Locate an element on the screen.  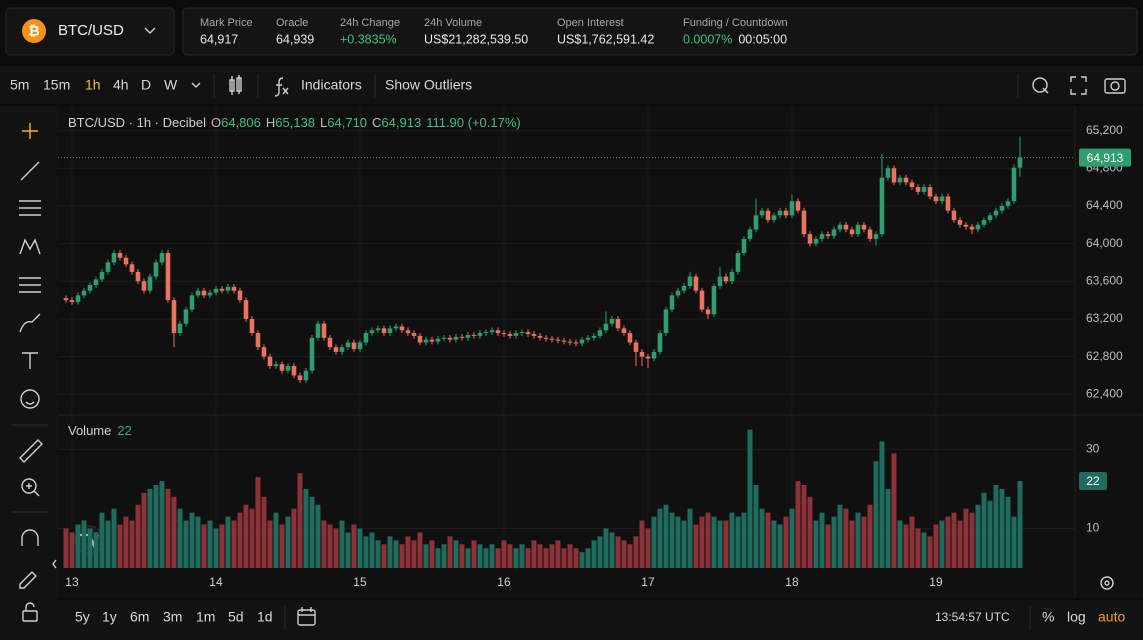
symbol: BTC/USD is located at coordinates (91, 30).